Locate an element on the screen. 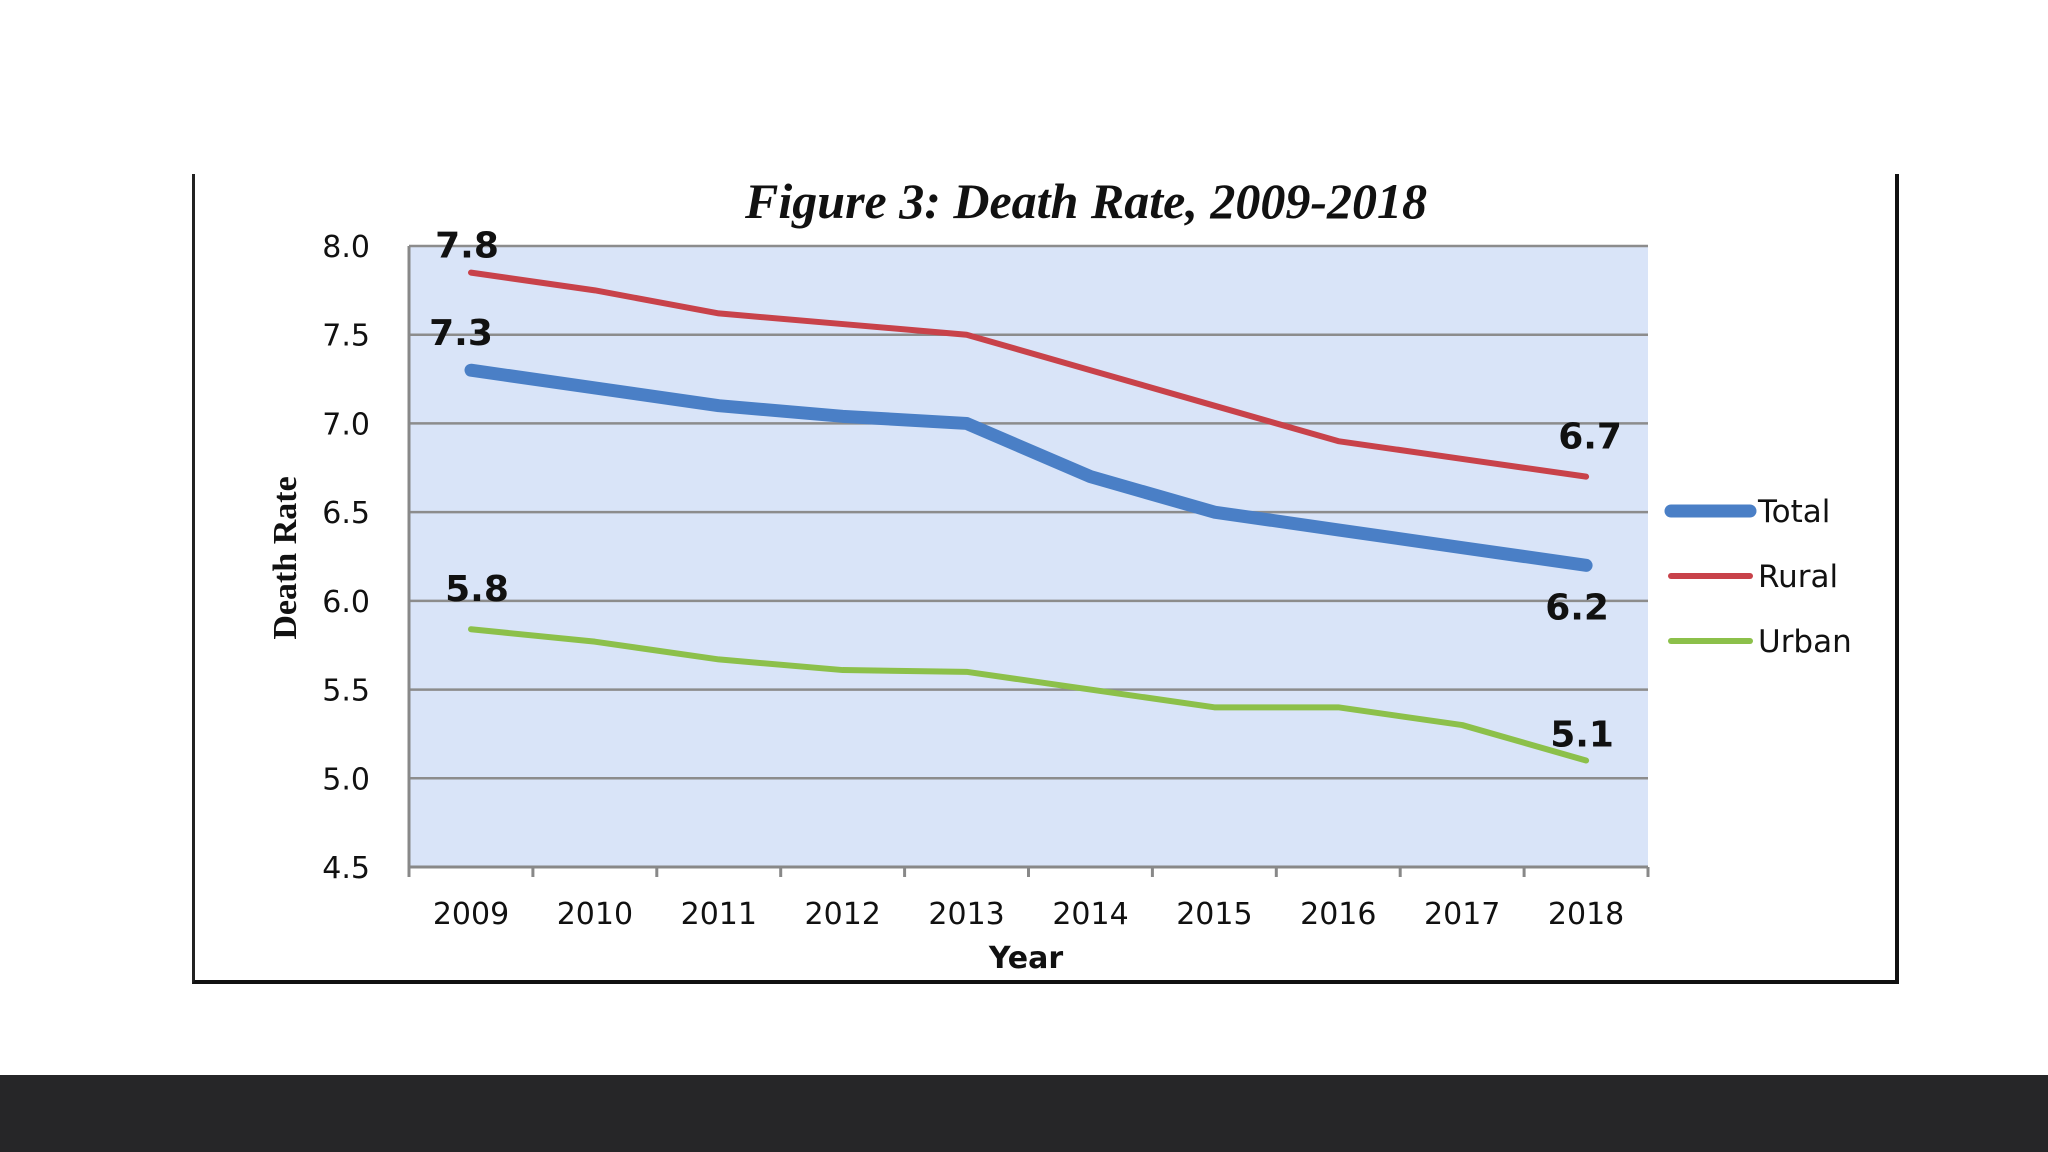 The width and height of the screenshot is (2048, 1152). x-tick-label: 2017 is located at coordinates (1462, 914).